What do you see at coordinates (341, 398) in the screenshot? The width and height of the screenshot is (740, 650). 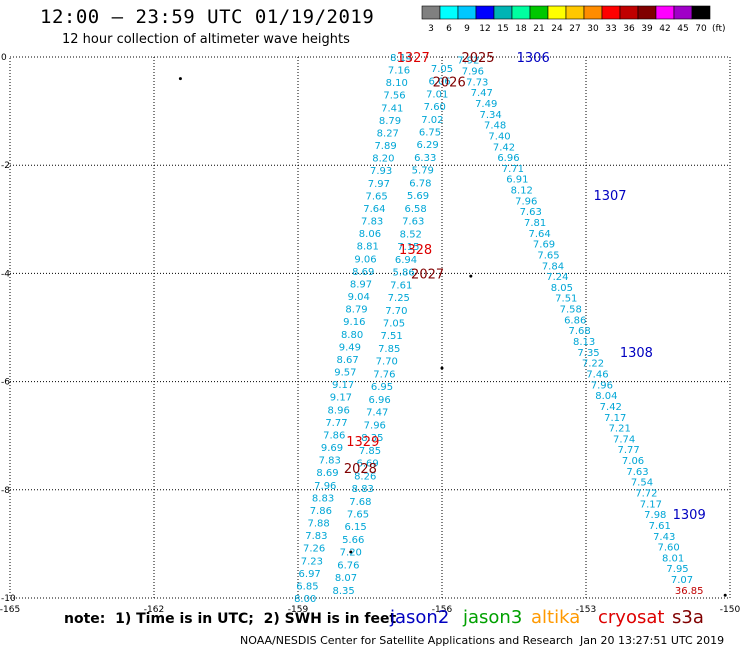 I see `wave-height-value: 9.17` at bounding box center [341, 398].